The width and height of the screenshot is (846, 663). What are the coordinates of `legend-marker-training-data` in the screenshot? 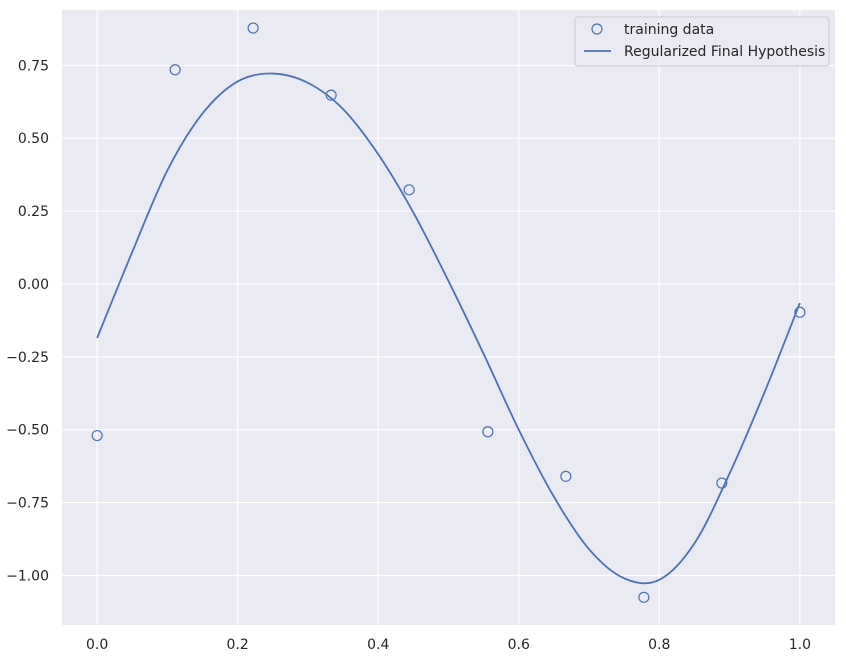 It's located at (597, 29).